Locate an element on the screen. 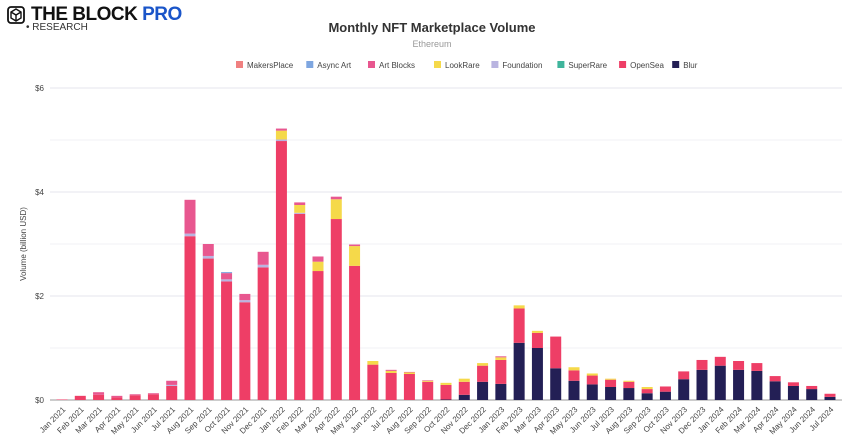 Image resolution: width=865 pixels, height=448 pixels. legend-label: SuperRare is located at coordinates (587, 65).